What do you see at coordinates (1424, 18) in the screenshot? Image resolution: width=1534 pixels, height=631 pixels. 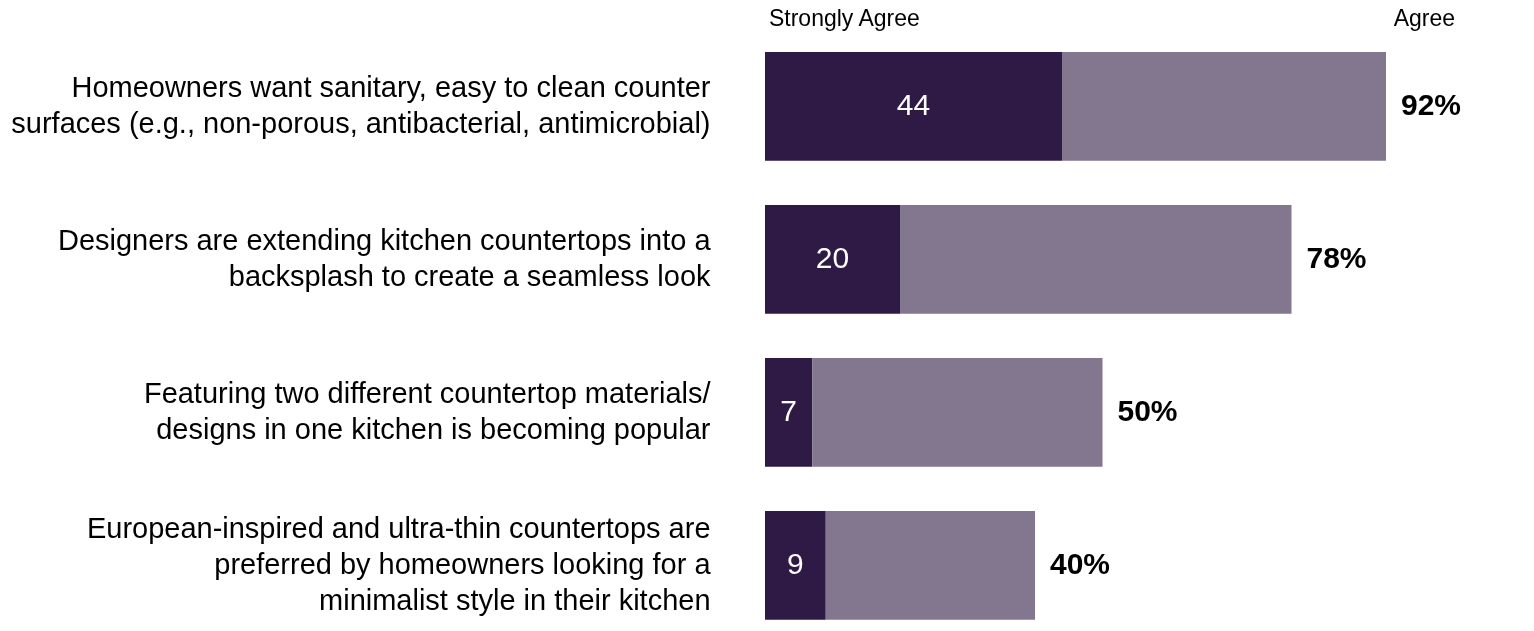 I see `series-label: Agree` at bounding box center [1424, 18].